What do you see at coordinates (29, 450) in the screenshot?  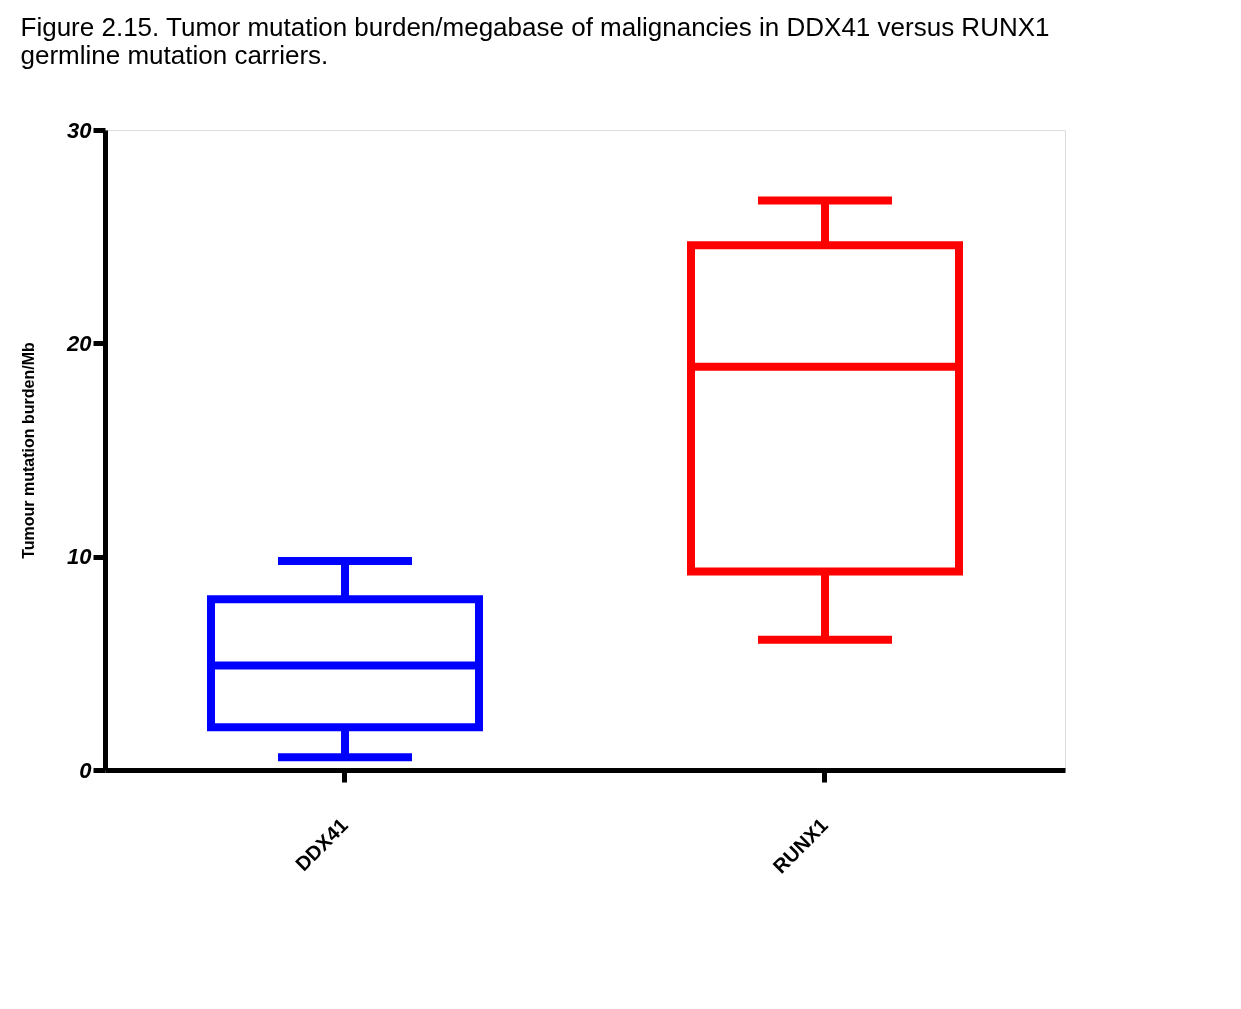 I see `y-axis-title: Tumour mutation burden/Mb` at bounding box center [29, 450].